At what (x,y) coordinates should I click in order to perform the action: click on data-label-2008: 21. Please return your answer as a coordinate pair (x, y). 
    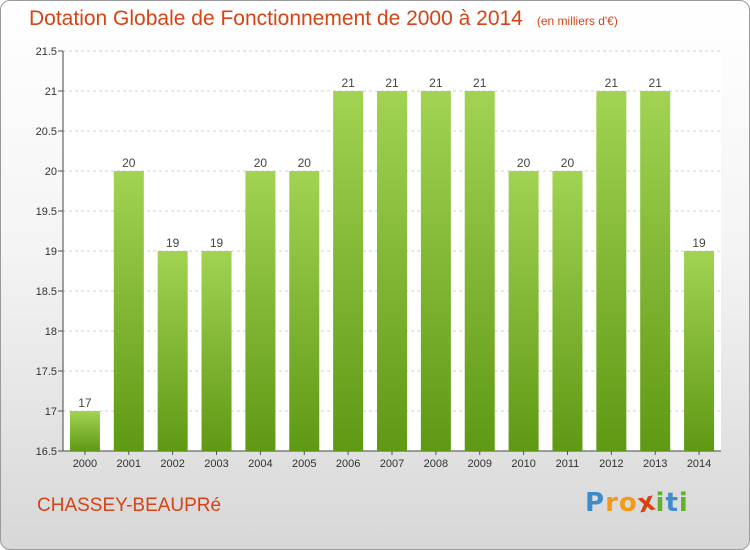
    Looking at the image, I should click on (436, 83).